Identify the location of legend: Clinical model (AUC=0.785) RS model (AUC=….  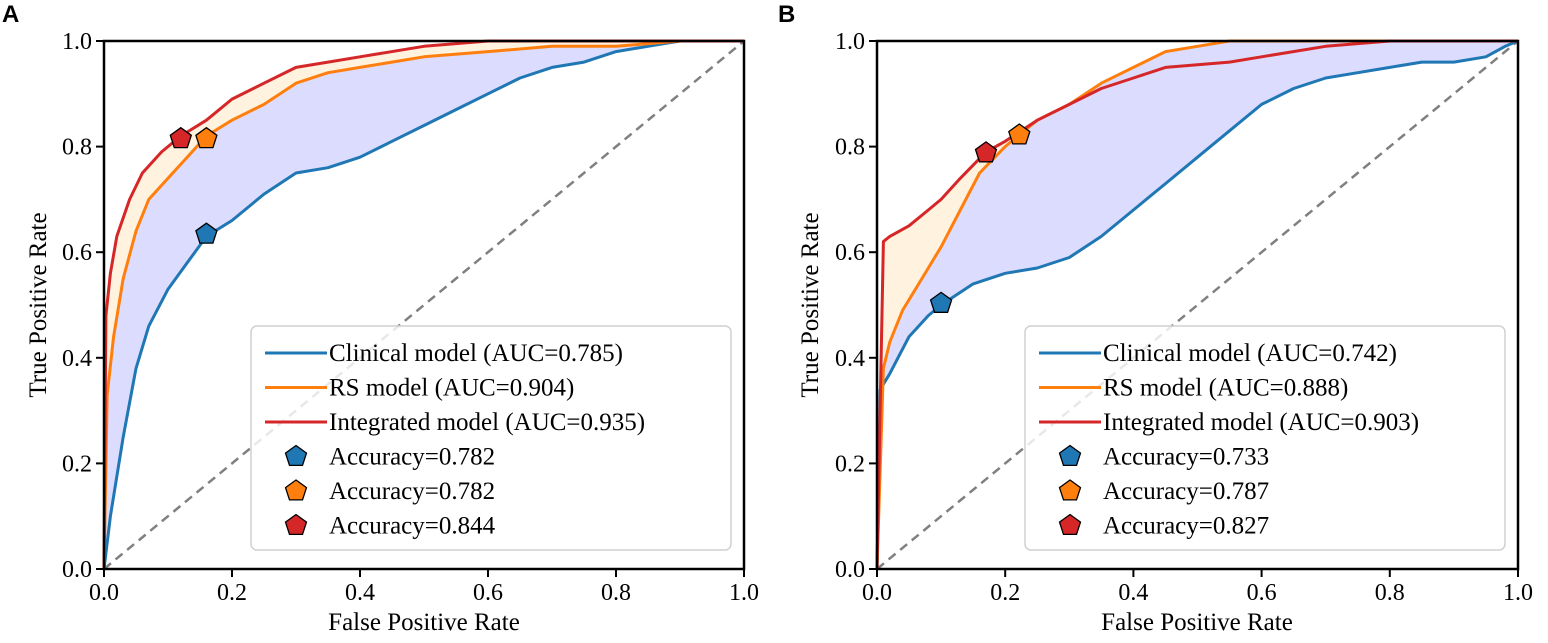
(491, 438).